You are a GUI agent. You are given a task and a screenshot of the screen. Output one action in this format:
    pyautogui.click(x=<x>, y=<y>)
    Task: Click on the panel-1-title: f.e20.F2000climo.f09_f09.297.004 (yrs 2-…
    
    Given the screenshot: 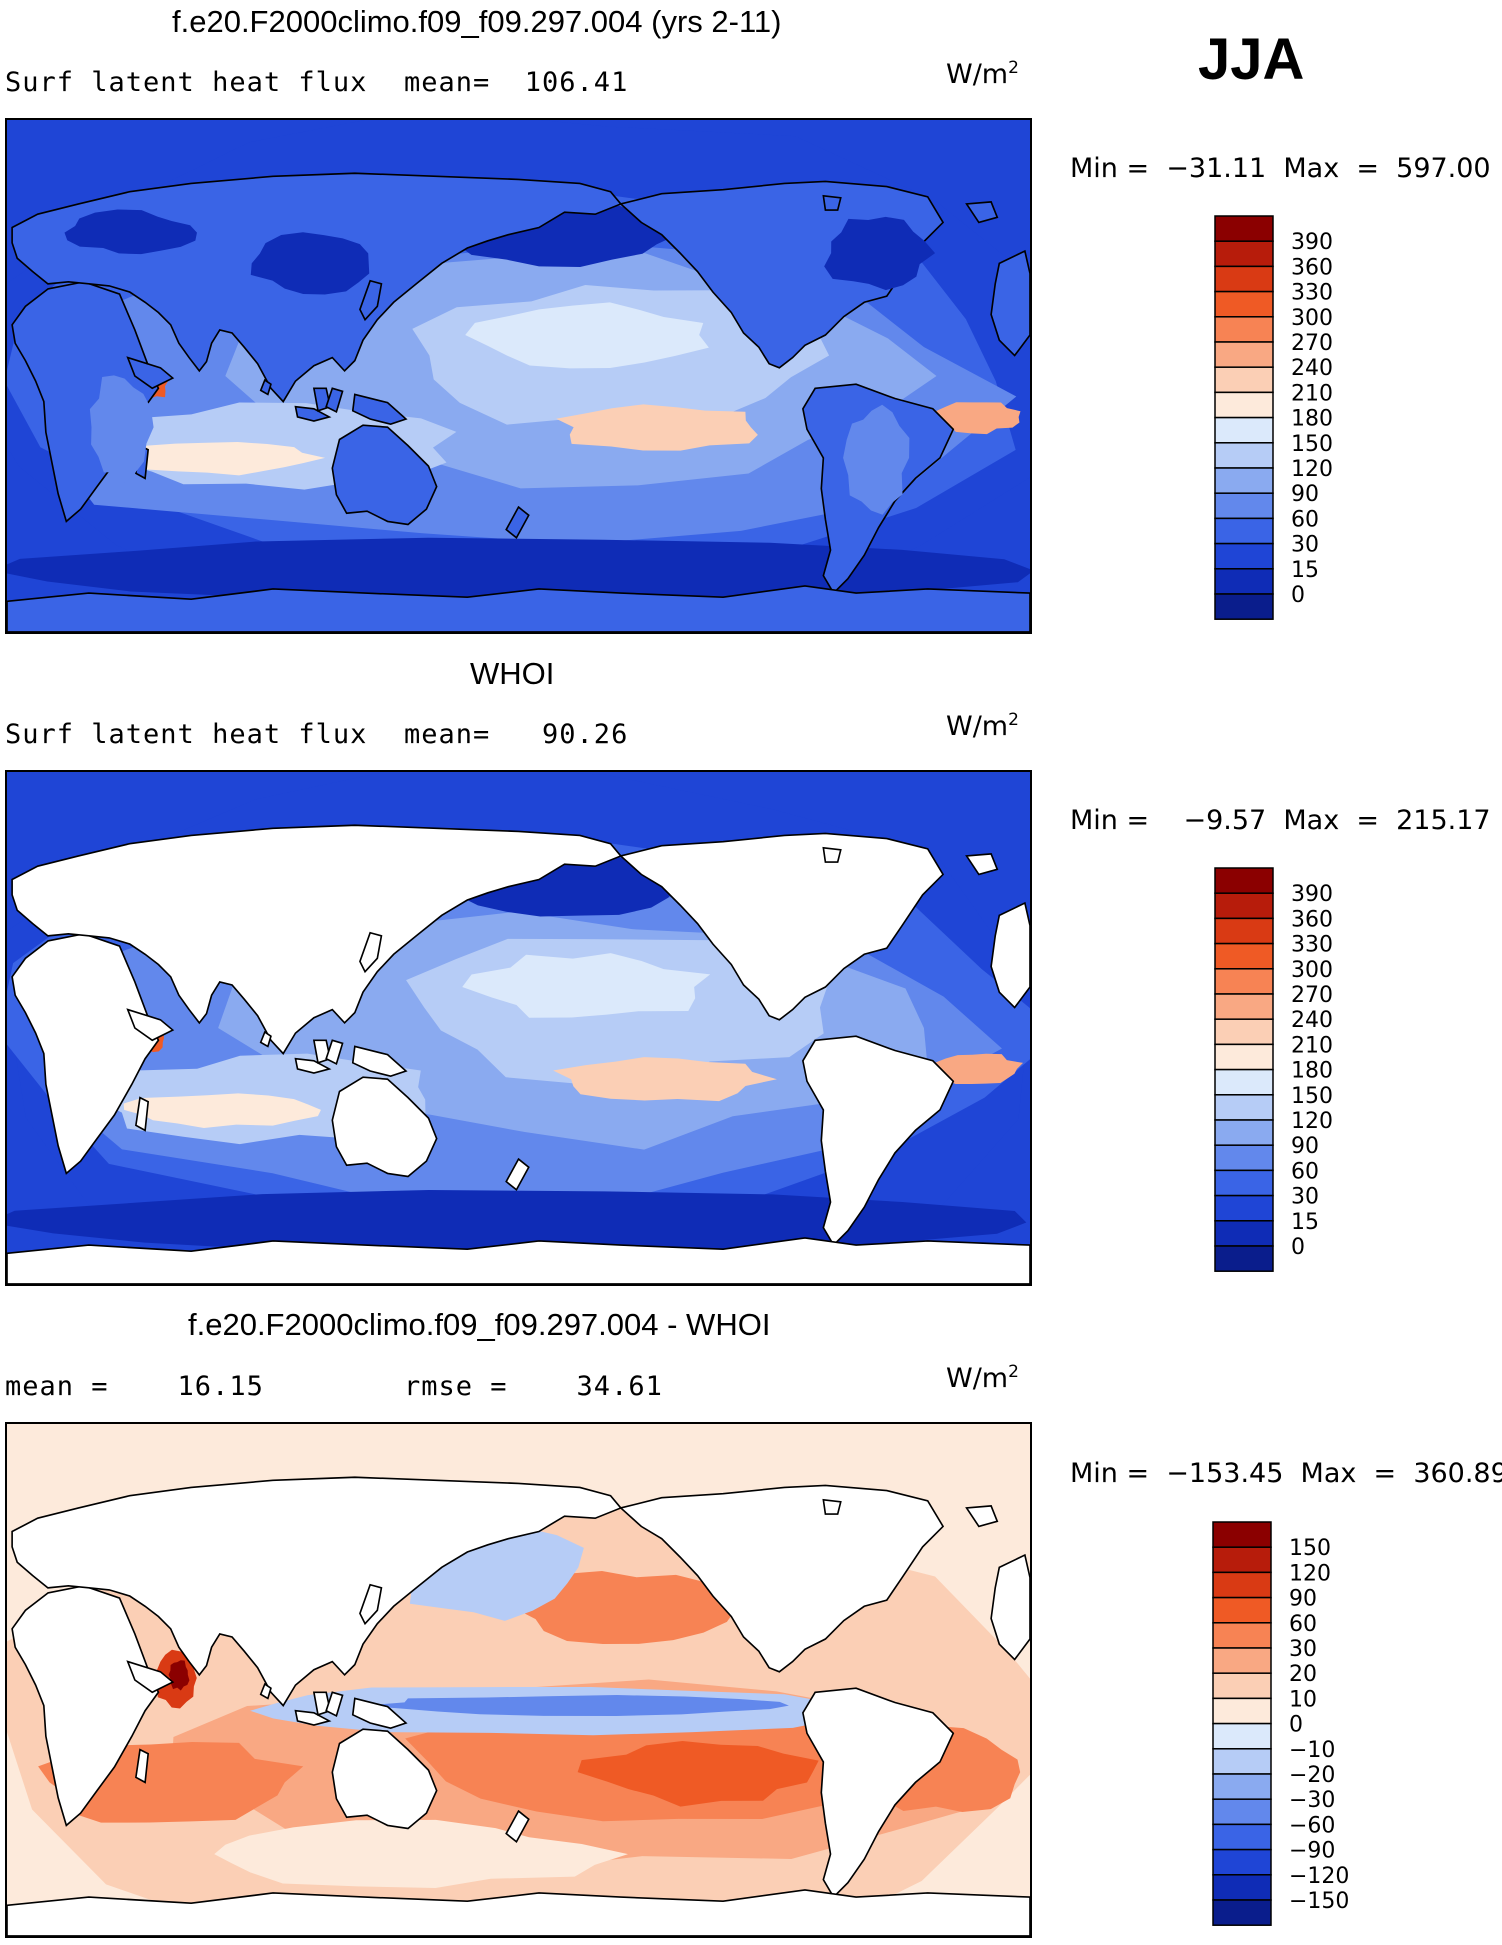 What is the action you would take?
    pyautogui.click(x=477, y=21)
    